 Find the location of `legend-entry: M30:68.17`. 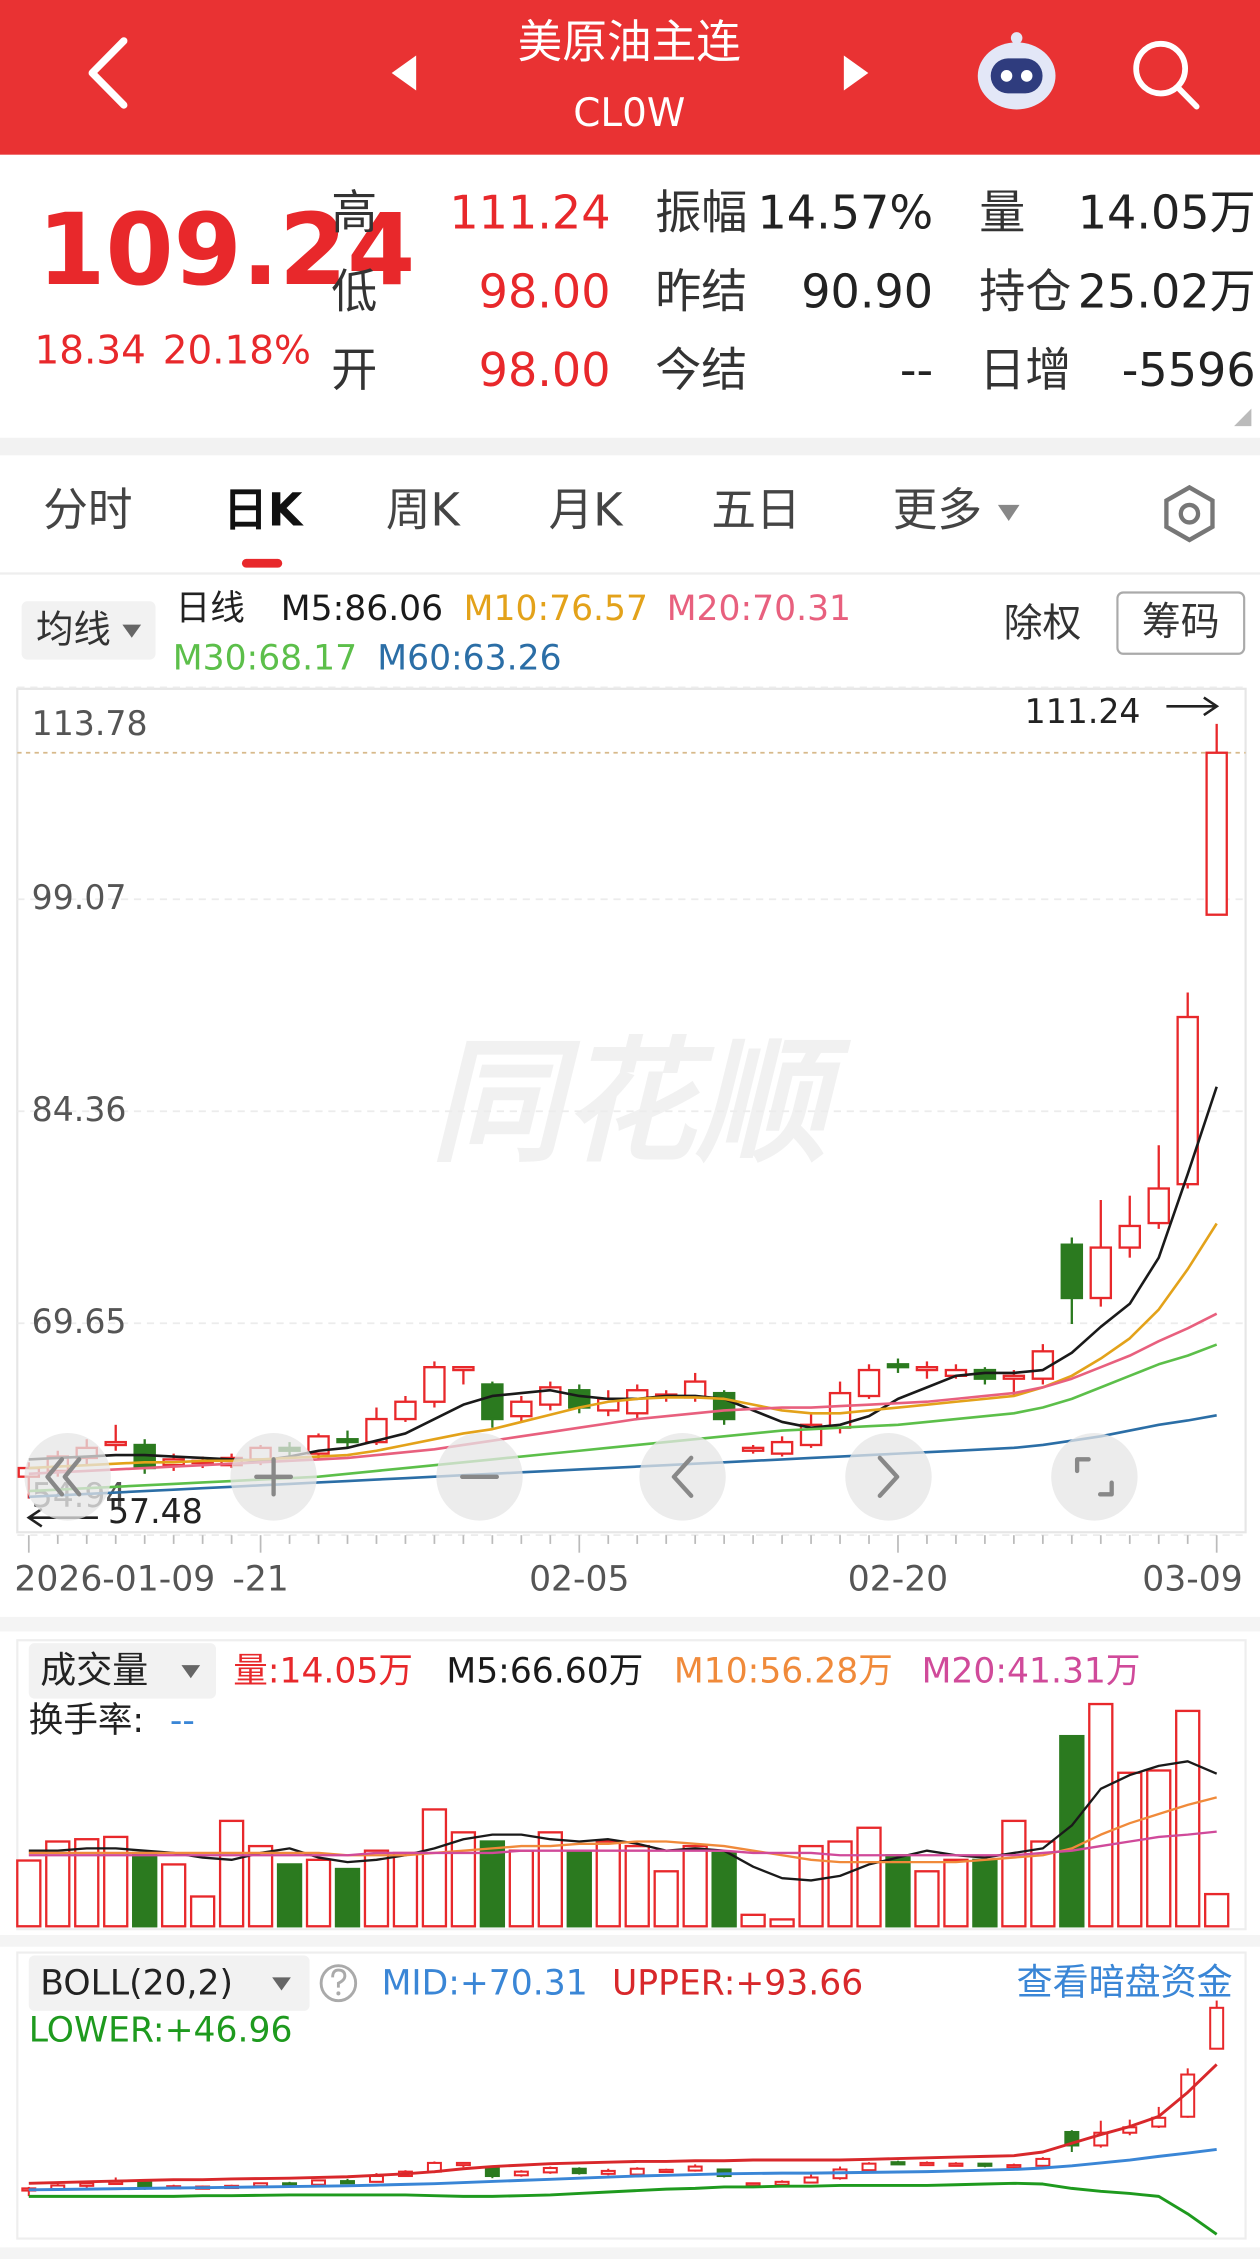

legend-entry: M30:68.17 is located at coordinates (265, 658).